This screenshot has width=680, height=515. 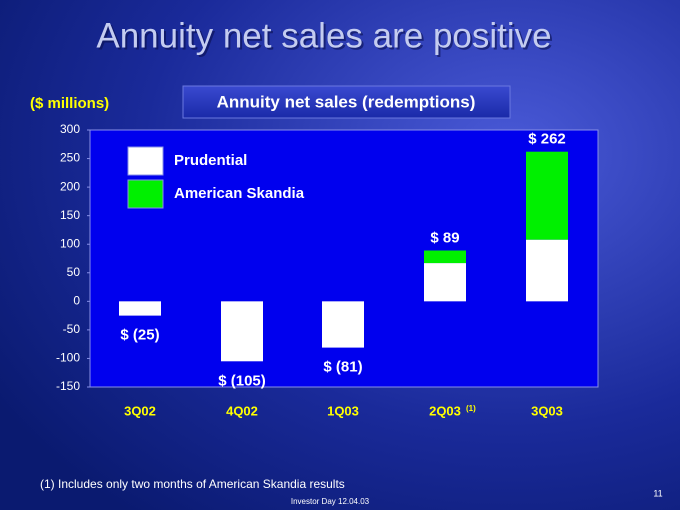 I want to click on y-tick-label: -150, so click(x=68, y=386).